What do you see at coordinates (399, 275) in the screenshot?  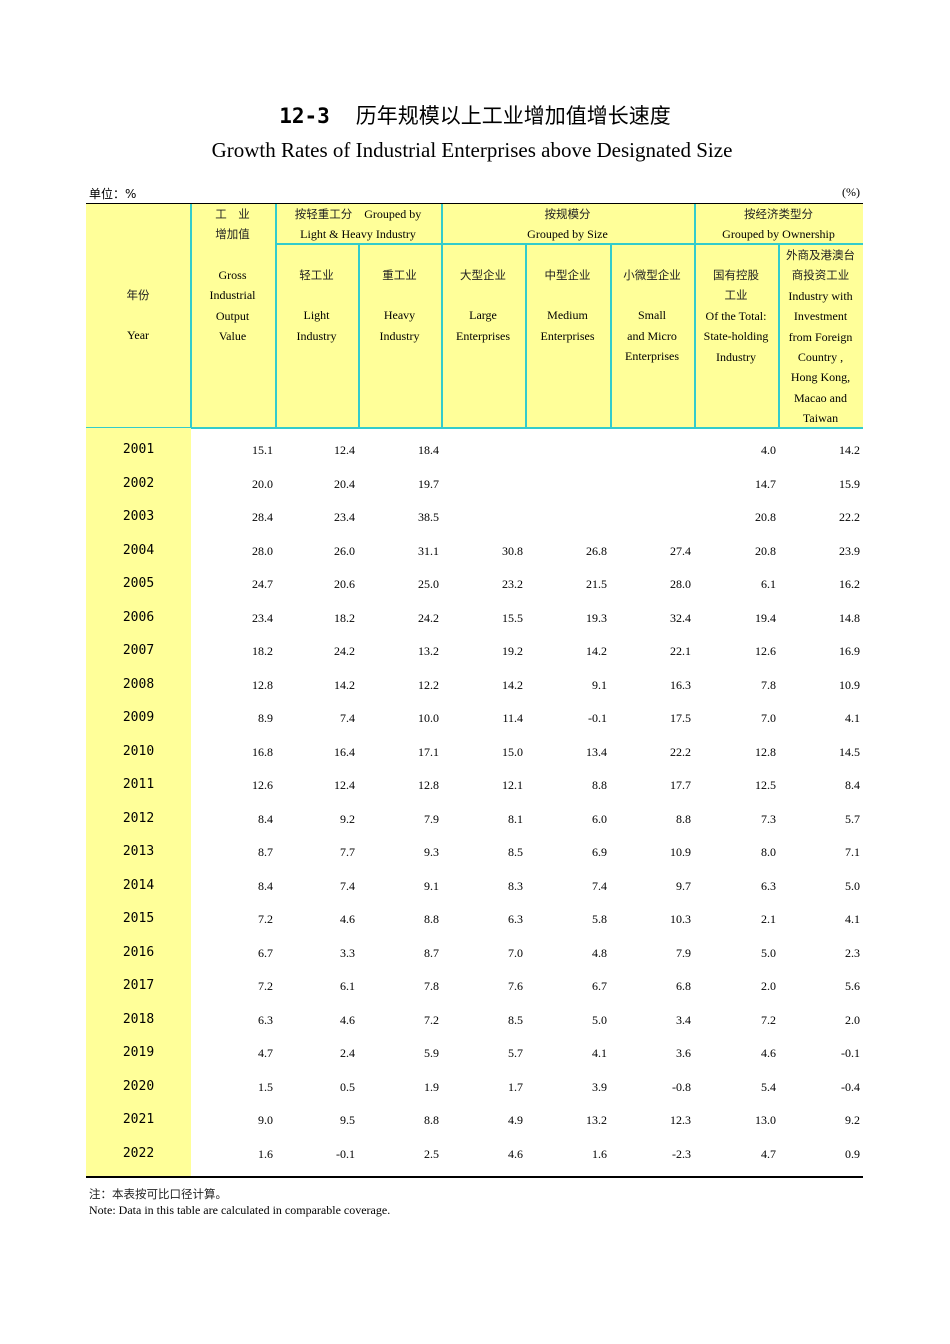 I see `heavy-cn: 重工业` at bounding box center [399, 275].